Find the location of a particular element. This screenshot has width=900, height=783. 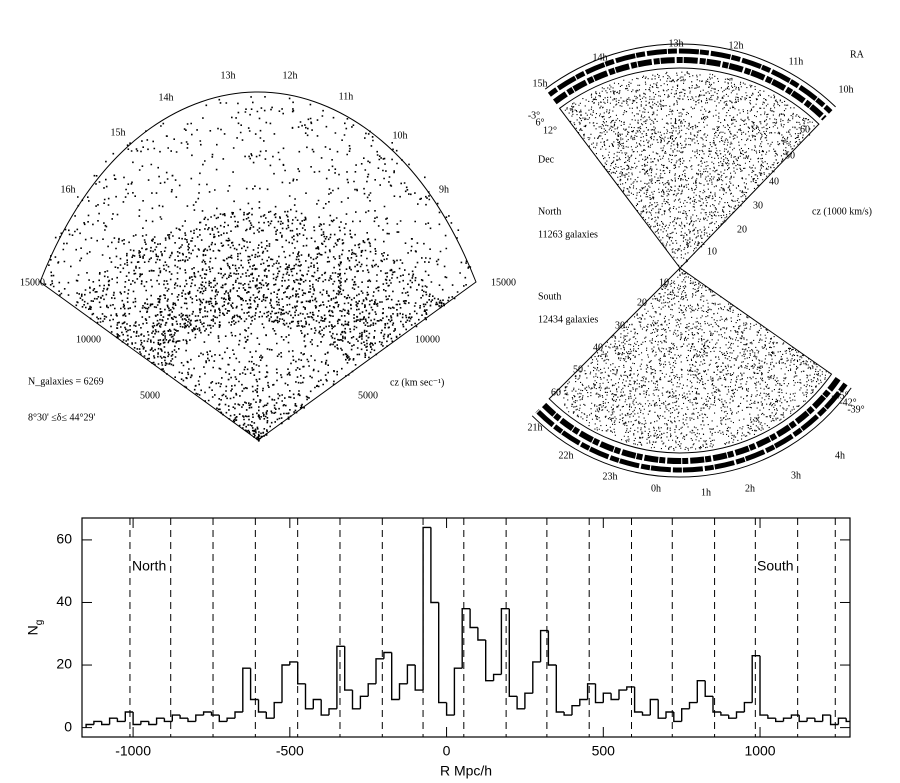

wedge-label: 30 is located at coordinates (620, 325).